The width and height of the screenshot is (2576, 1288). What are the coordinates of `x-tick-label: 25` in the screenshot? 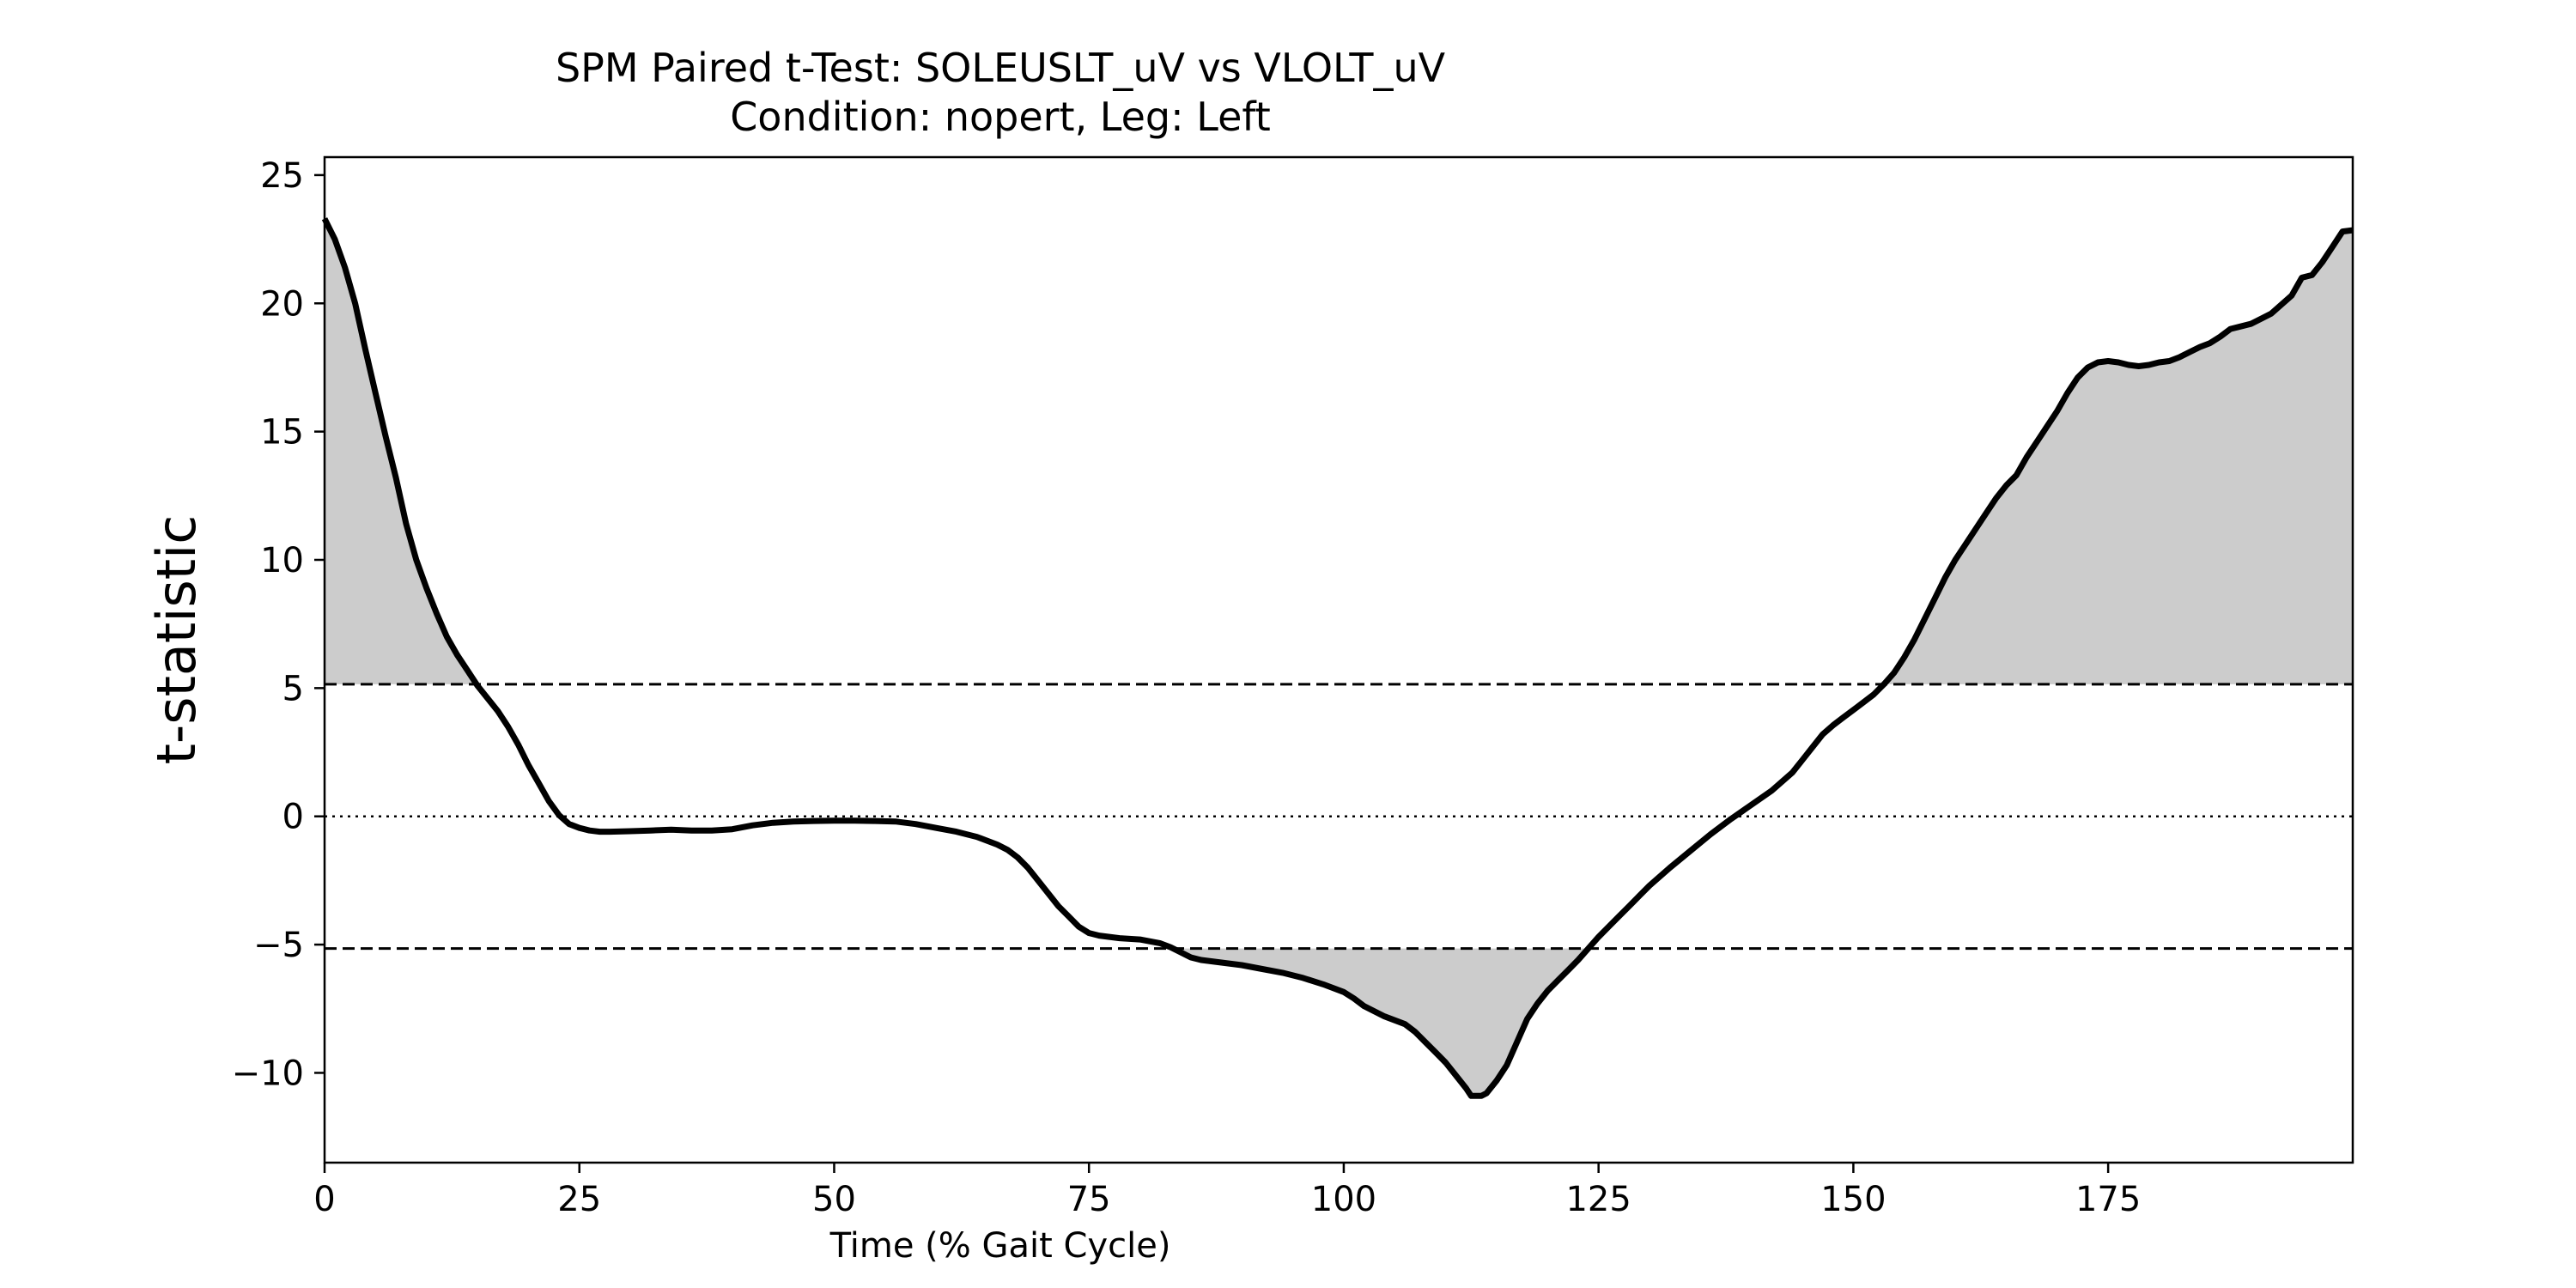 It's located at (579, 1199).